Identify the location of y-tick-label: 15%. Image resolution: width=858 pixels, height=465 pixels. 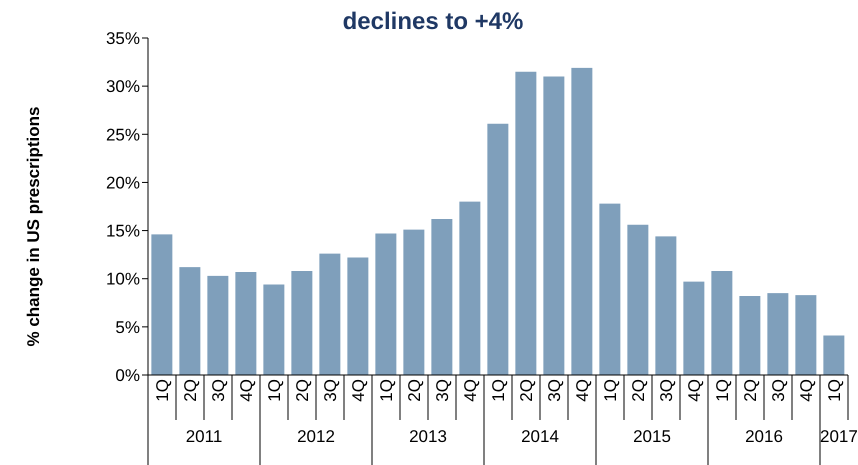
(123, 231).